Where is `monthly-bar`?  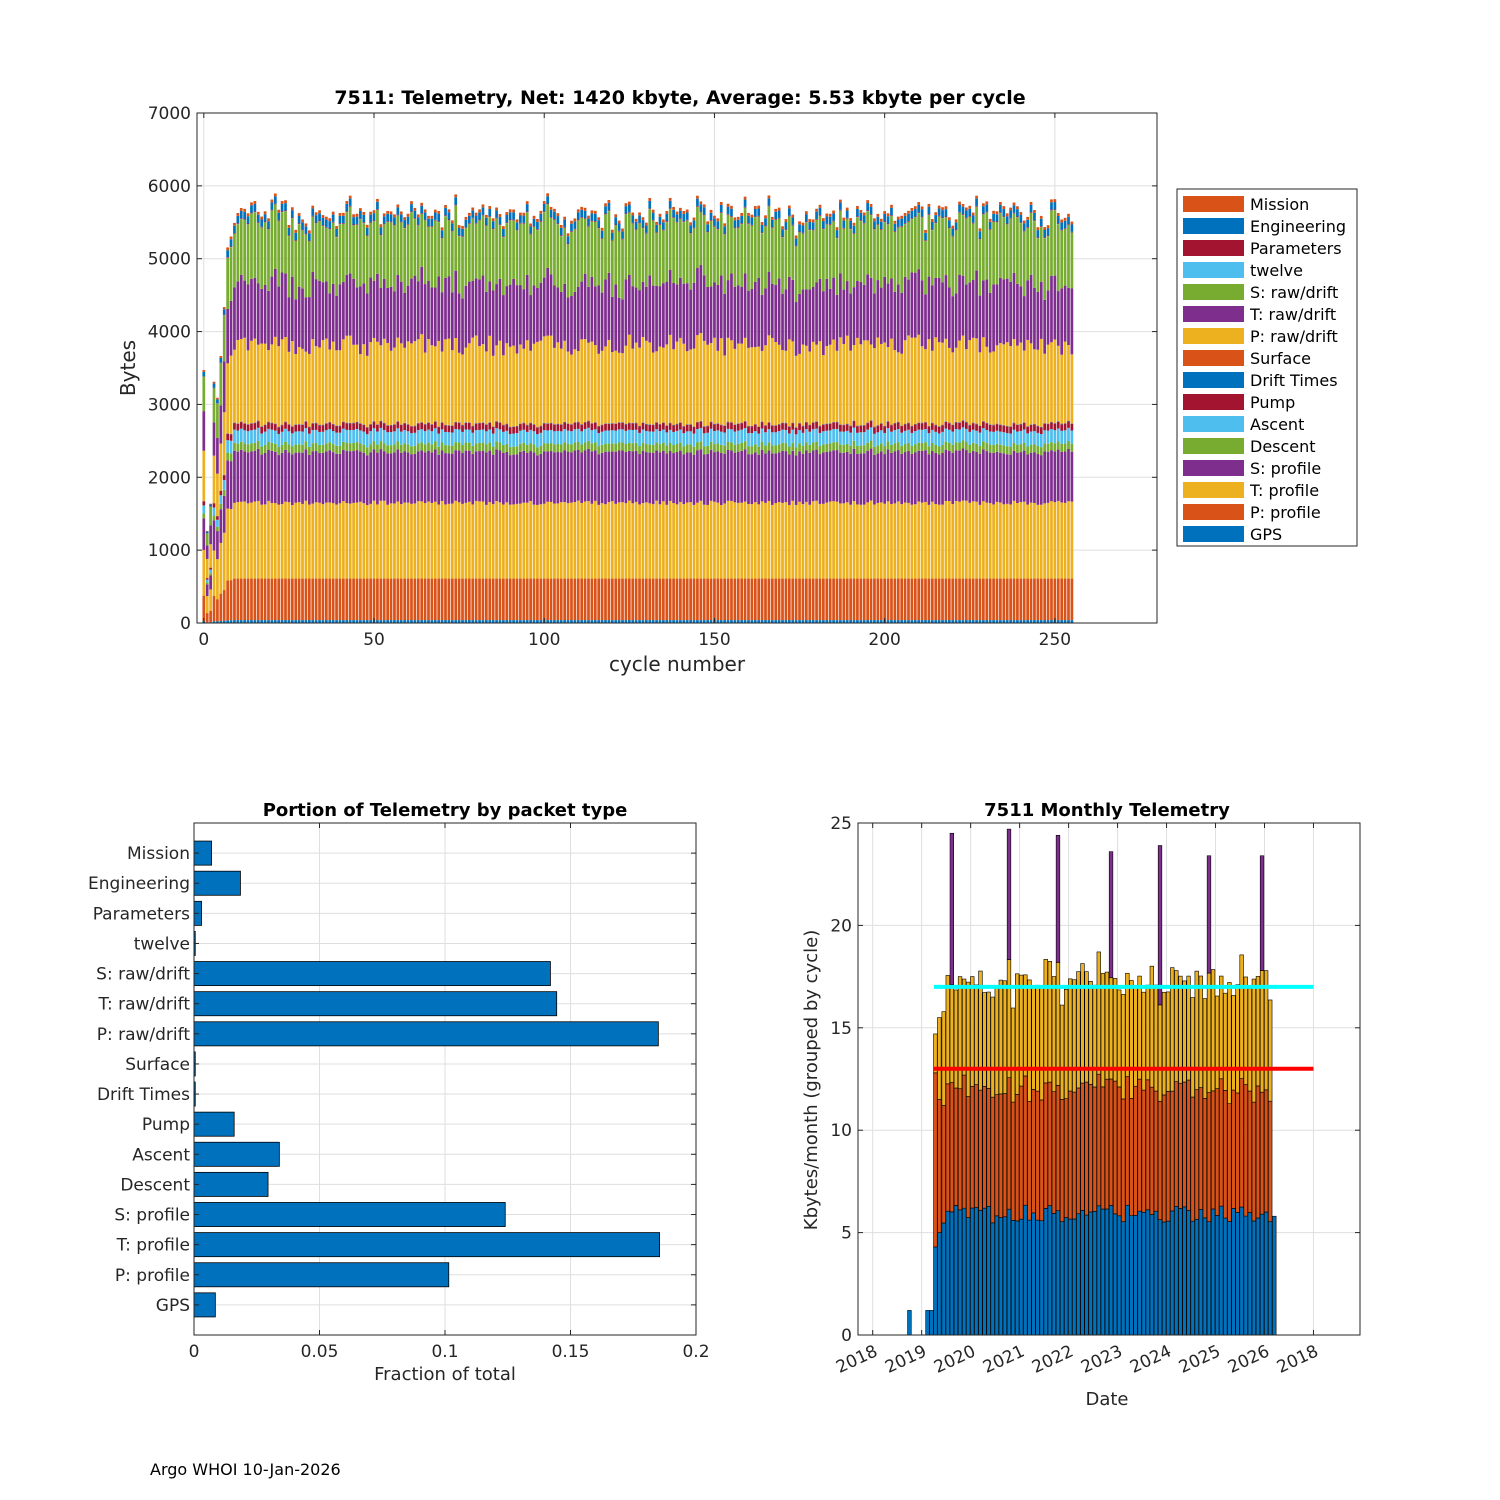
monthly-bar is located at coordinates (1274, 1275).